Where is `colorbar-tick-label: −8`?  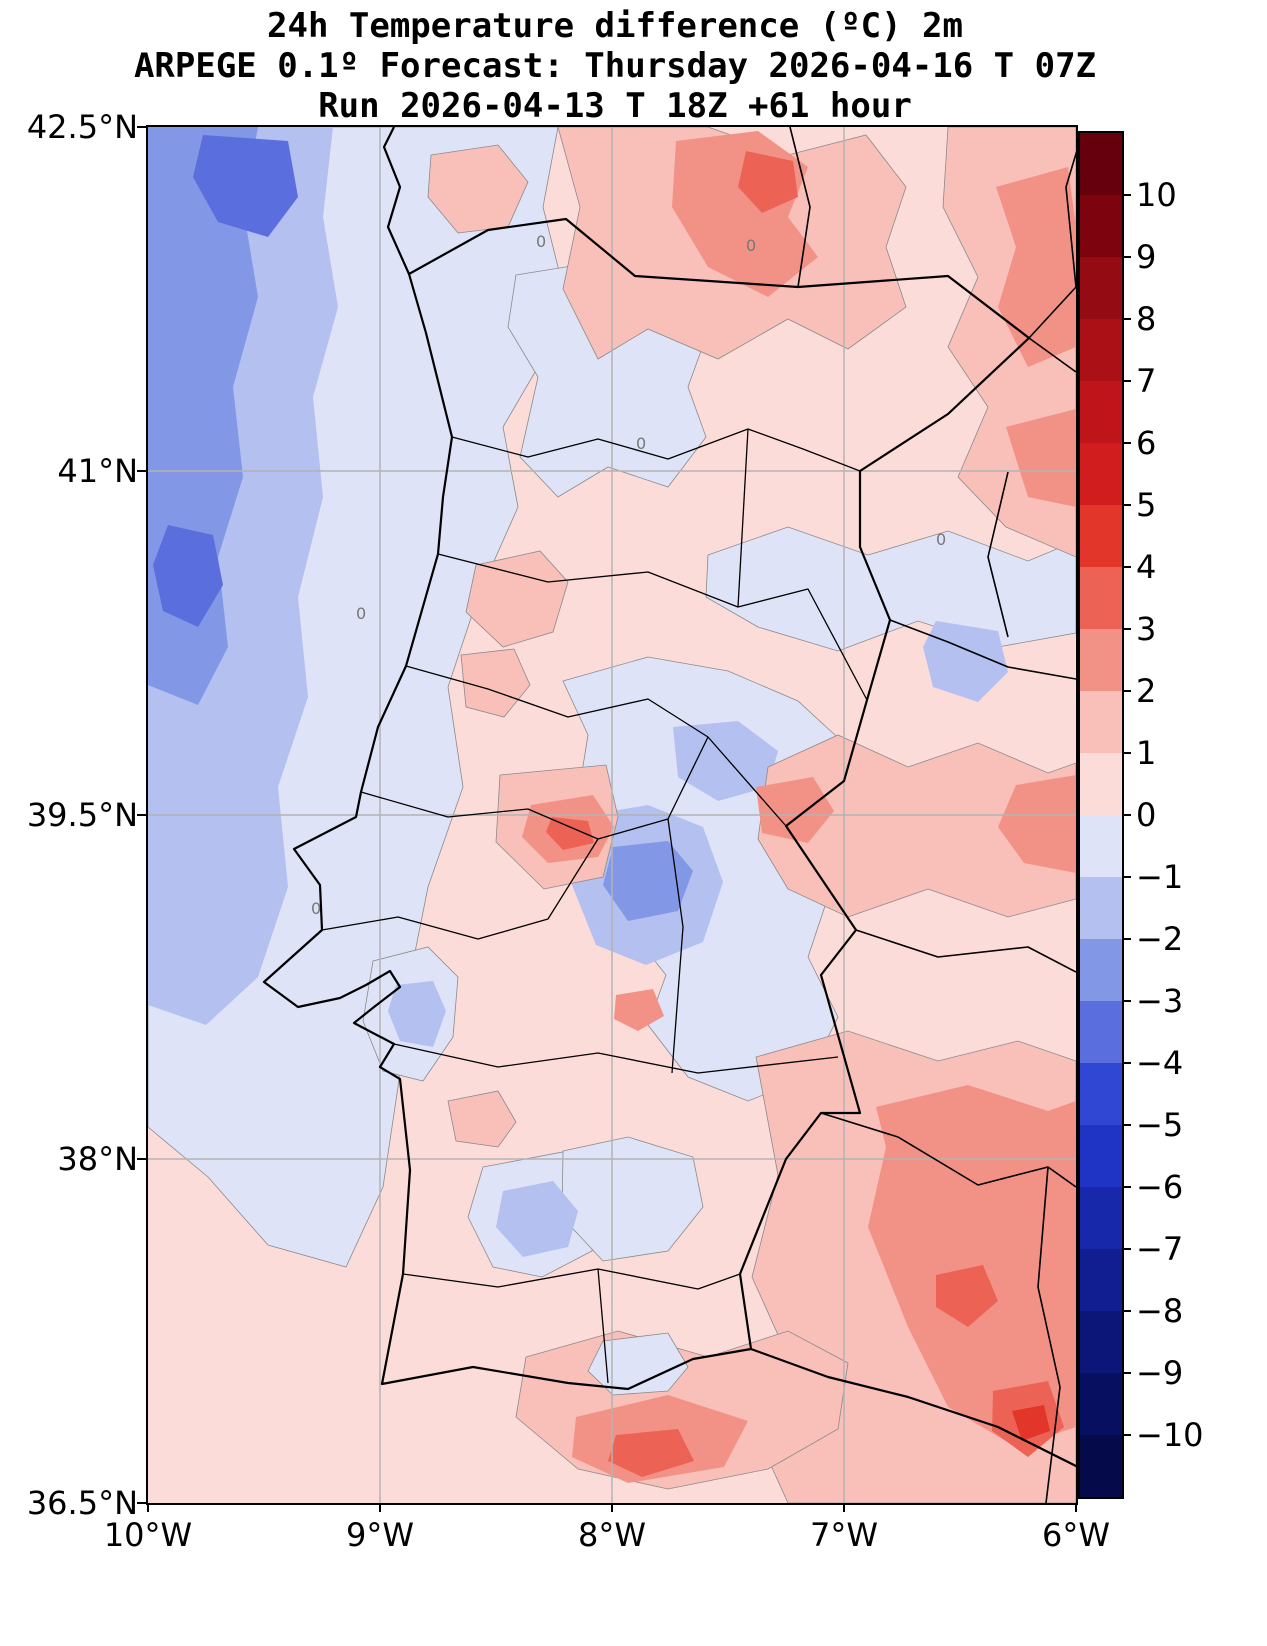
colorbar-tick-label: −8 is located at coordinates (1160, 1311).